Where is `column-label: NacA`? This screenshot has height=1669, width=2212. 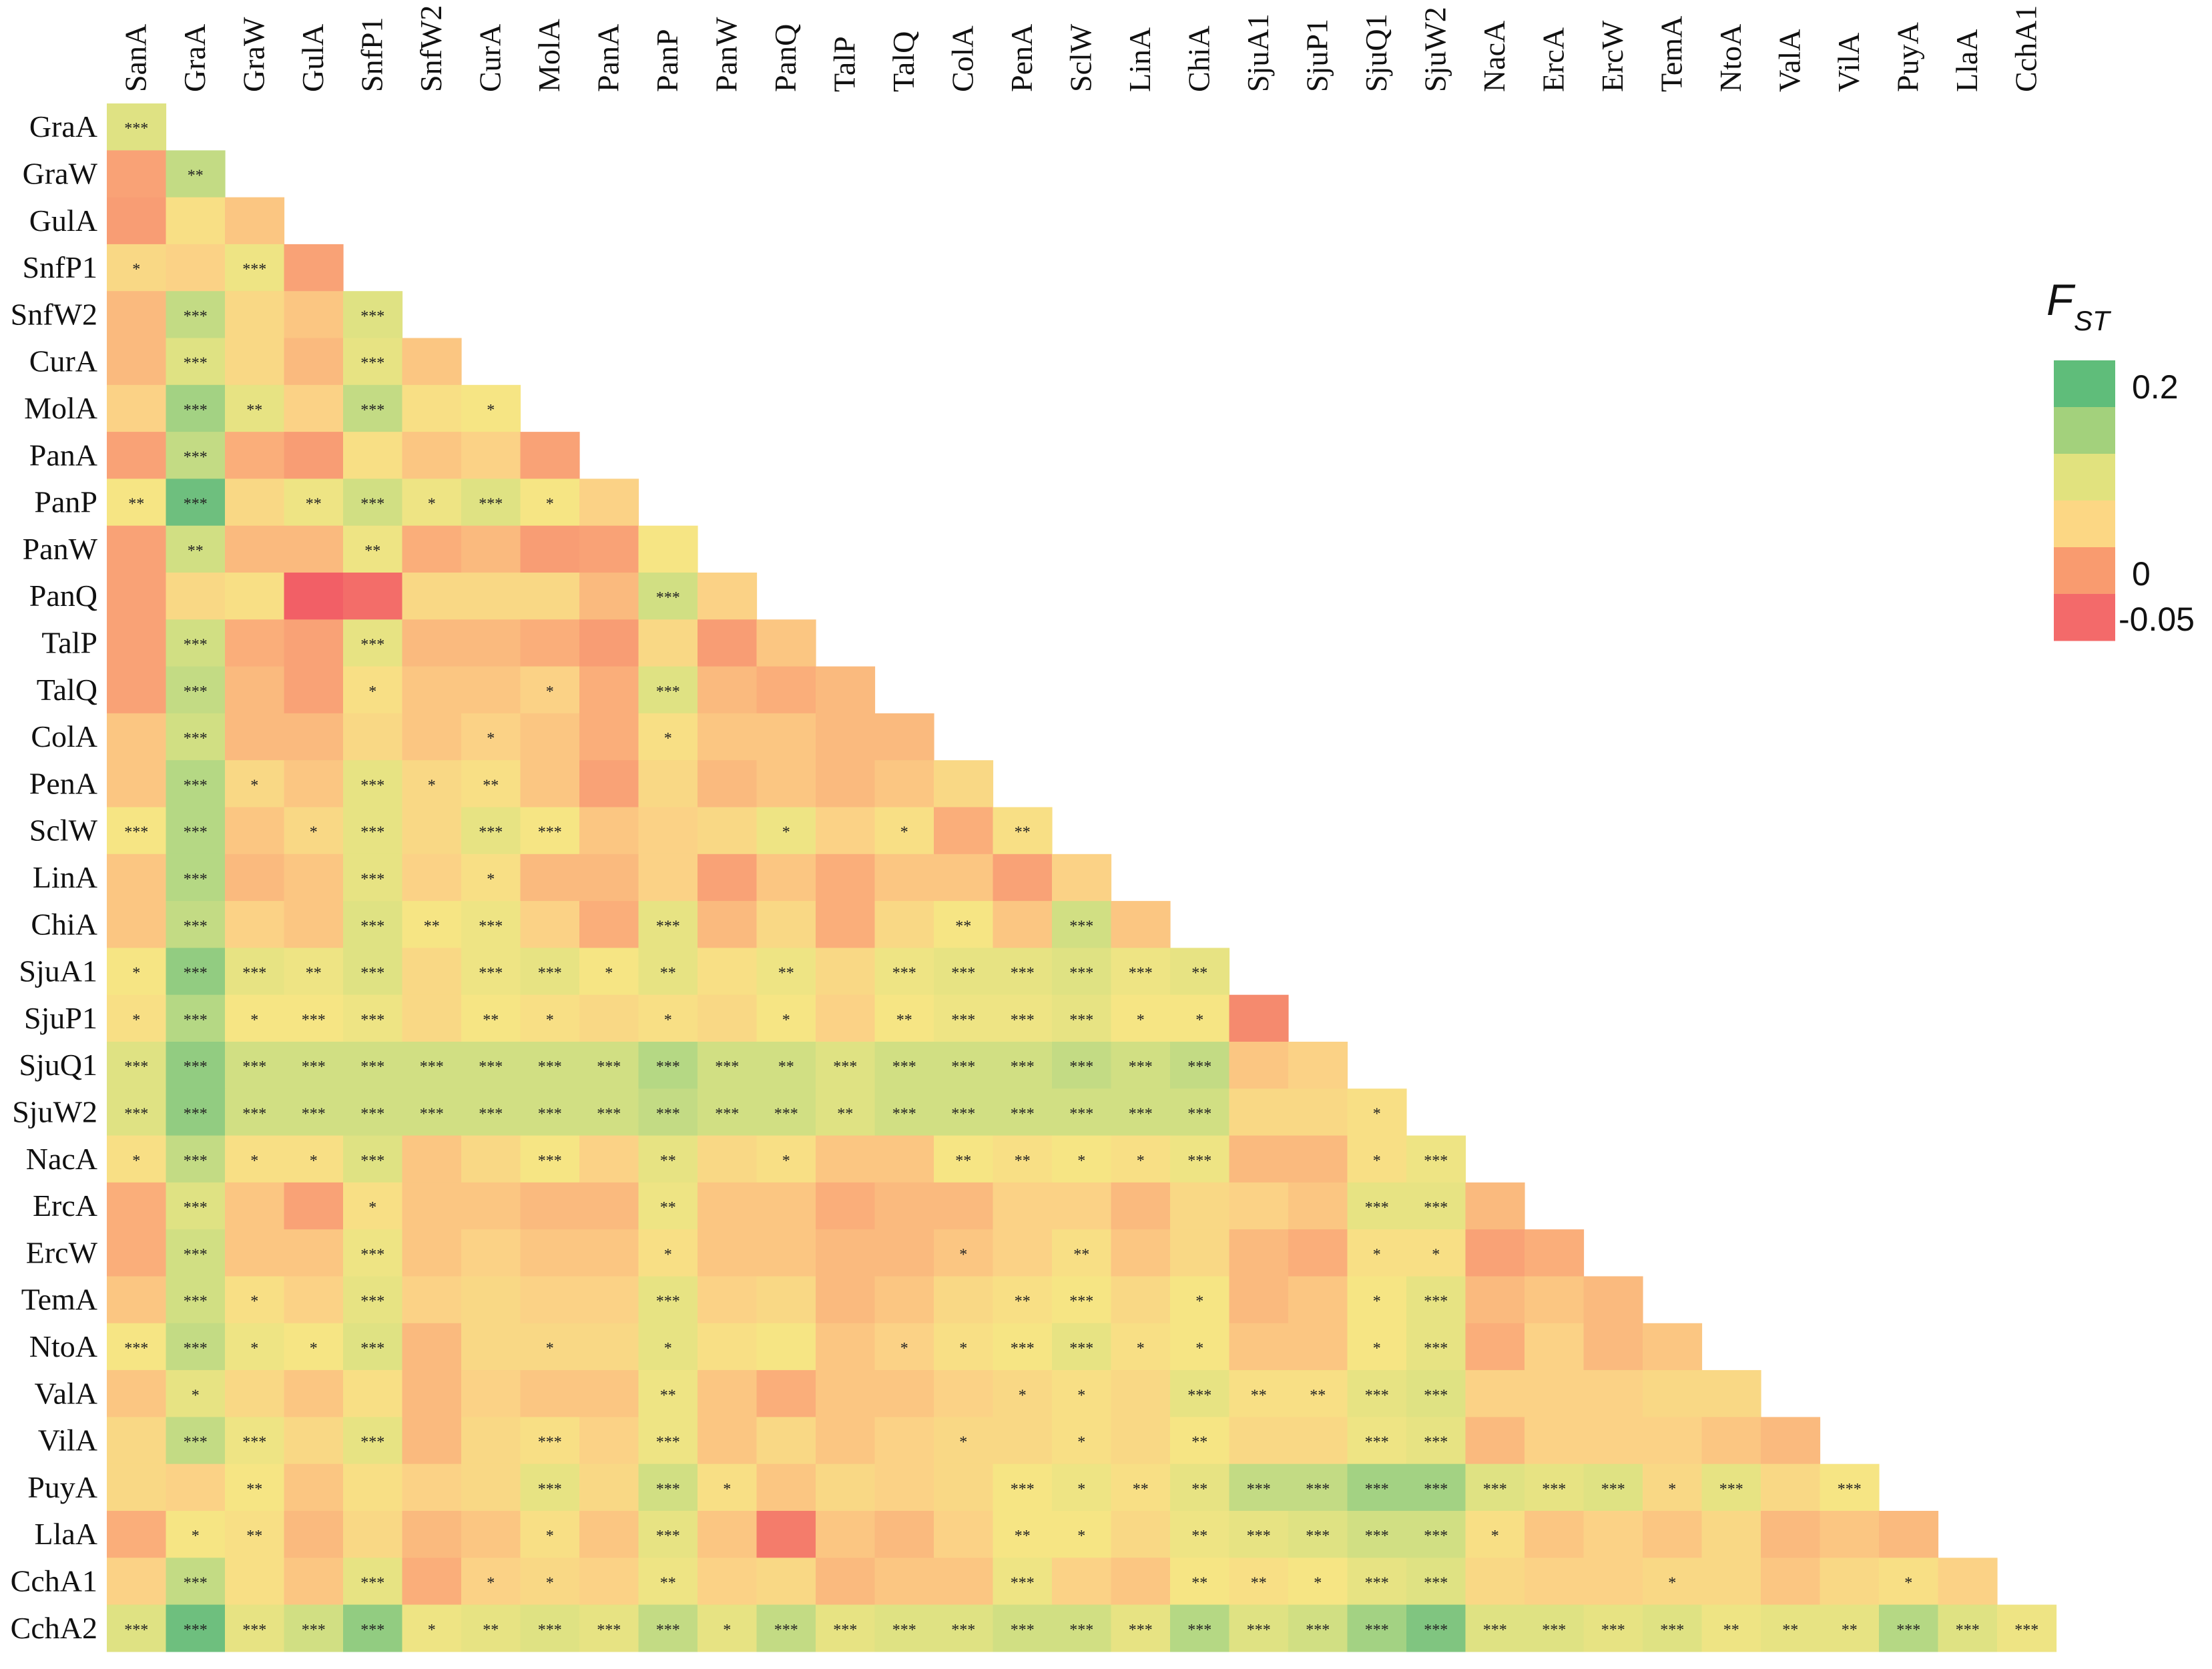 column-label: NacA is located at coordinates (1494, 56).